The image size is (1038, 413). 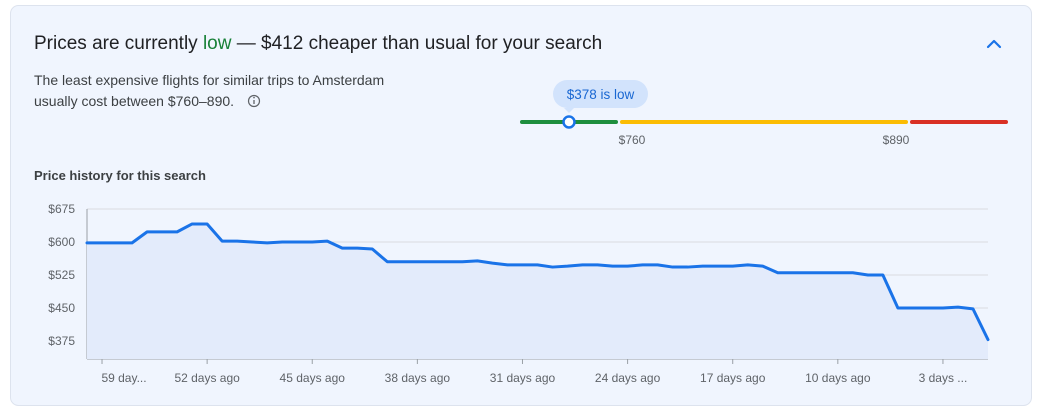 What do you see at coordinates (523, 378) in the screenshot?
I see `x-tick-label: 31 days ago` at bounding box center [523, 378].